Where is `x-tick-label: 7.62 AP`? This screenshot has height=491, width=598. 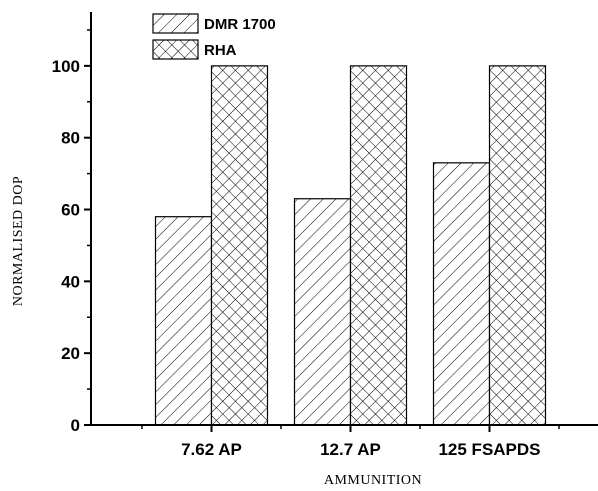 x-tick-label: 7.62 AP is located at coordinates (211, 449).